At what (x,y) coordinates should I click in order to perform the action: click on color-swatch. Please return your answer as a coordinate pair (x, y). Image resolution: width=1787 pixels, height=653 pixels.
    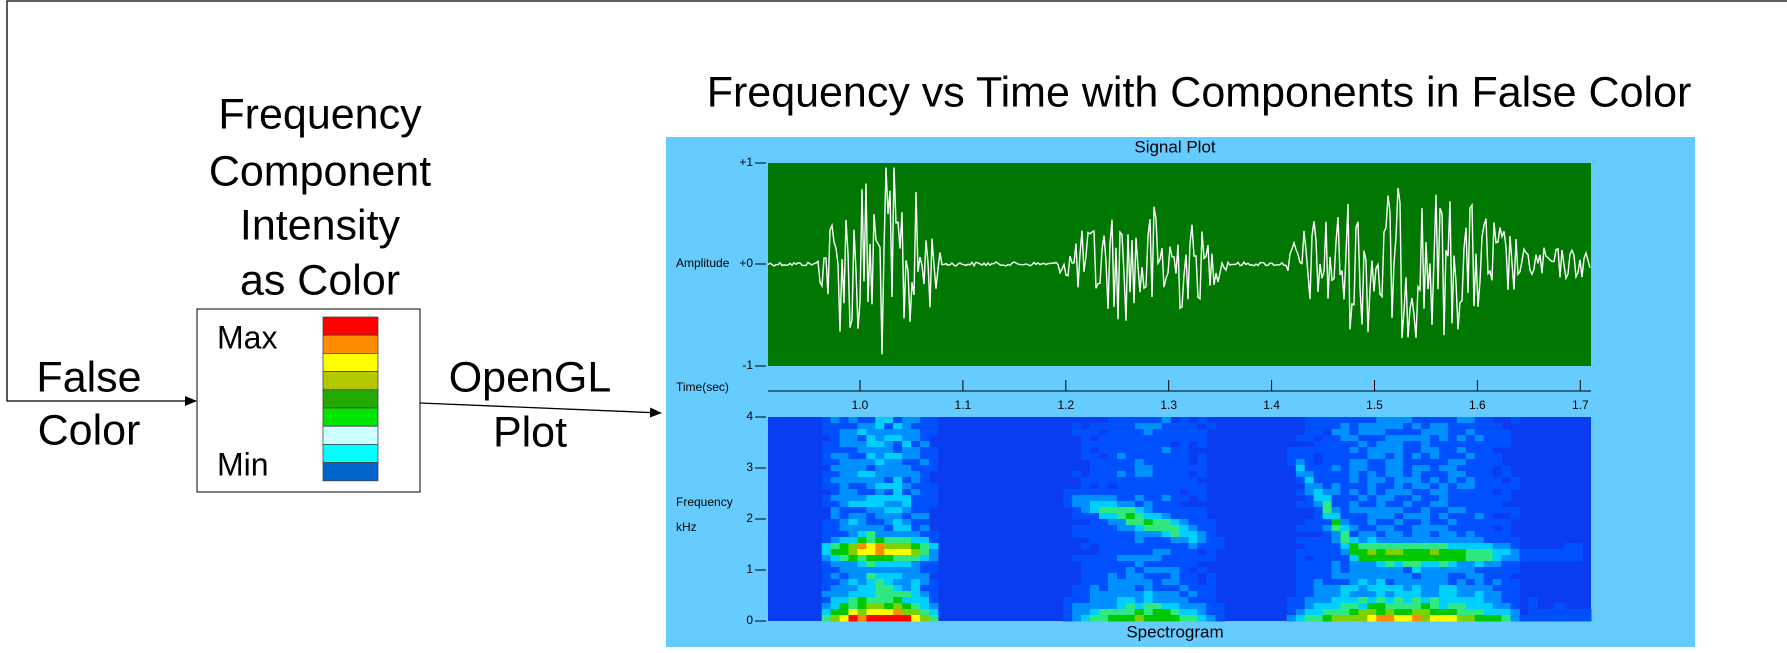
    Looking at the image, I should click on (350, 381).